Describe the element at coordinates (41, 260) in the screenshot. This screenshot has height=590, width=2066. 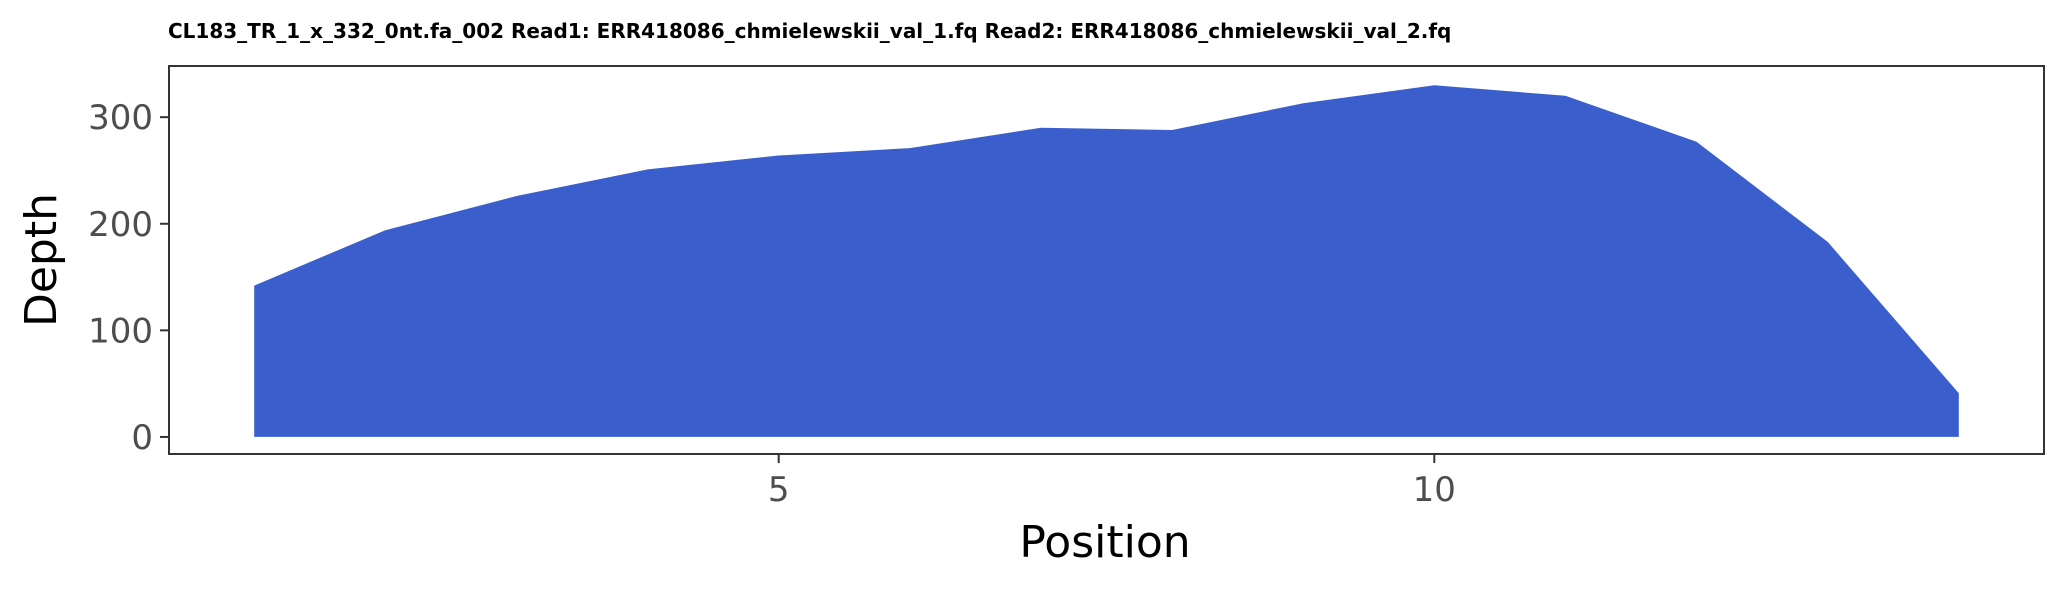
I see `y-axis-title: Depth` at that location.